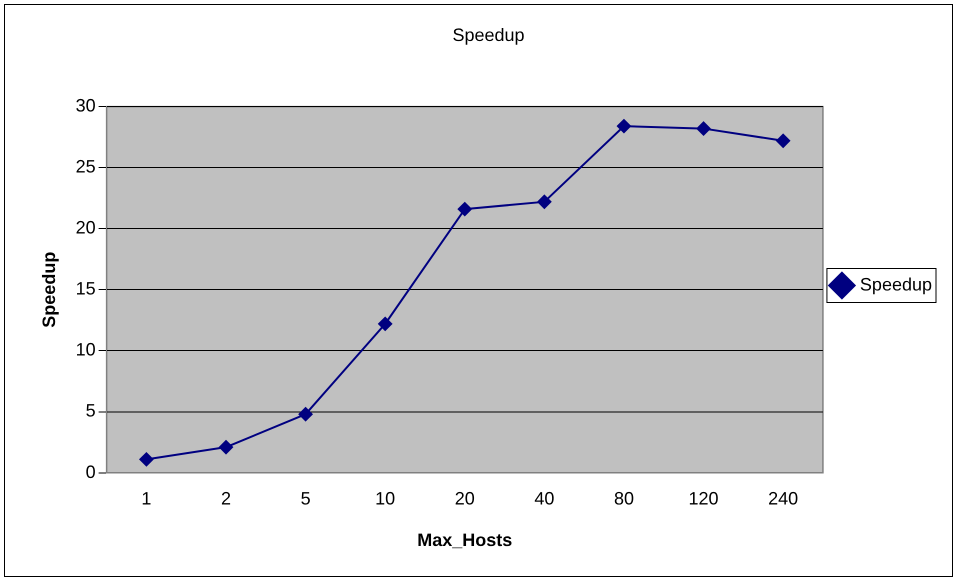  I want to click on x-tick-label: 120, so click(703, 498).